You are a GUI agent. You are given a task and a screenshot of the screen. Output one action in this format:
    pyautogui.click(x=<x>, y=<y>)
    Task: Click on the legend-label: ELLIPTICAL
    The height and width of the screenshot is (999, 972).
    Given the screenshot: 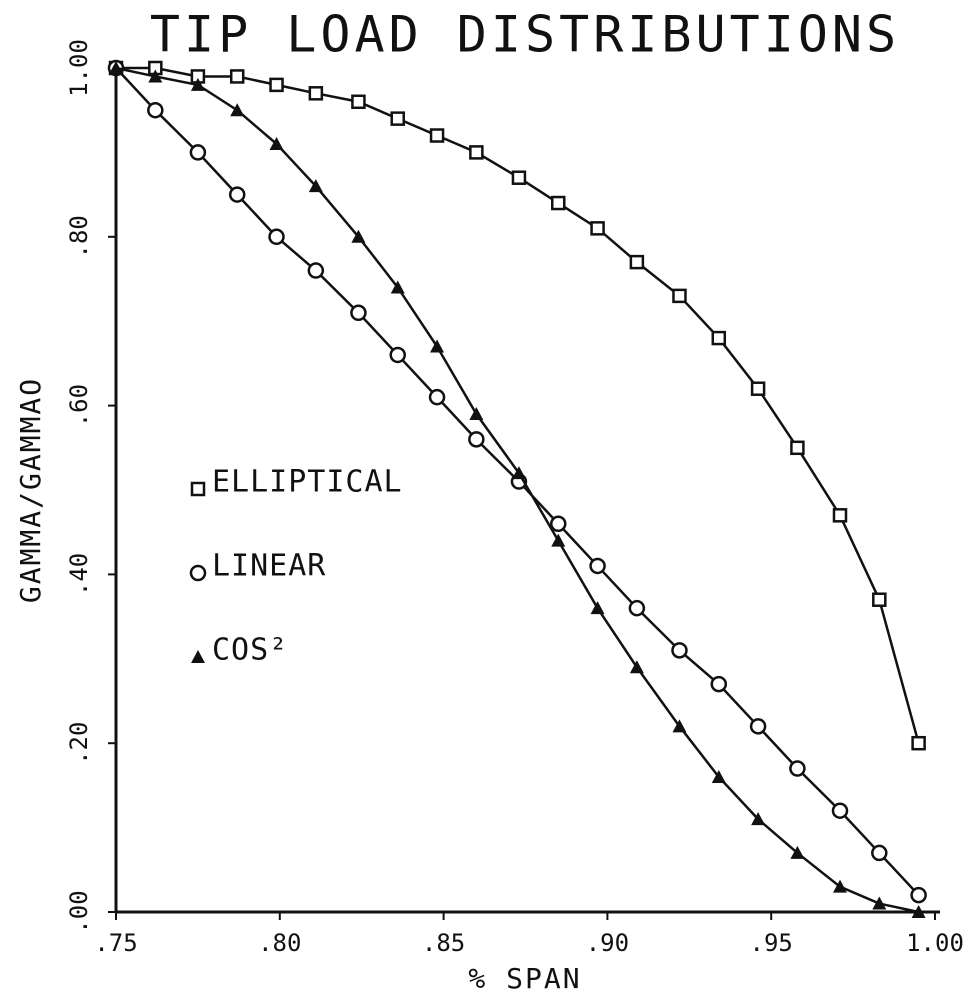 What is the action you would take?
    pyautogui.click(x=307, y=482)
    